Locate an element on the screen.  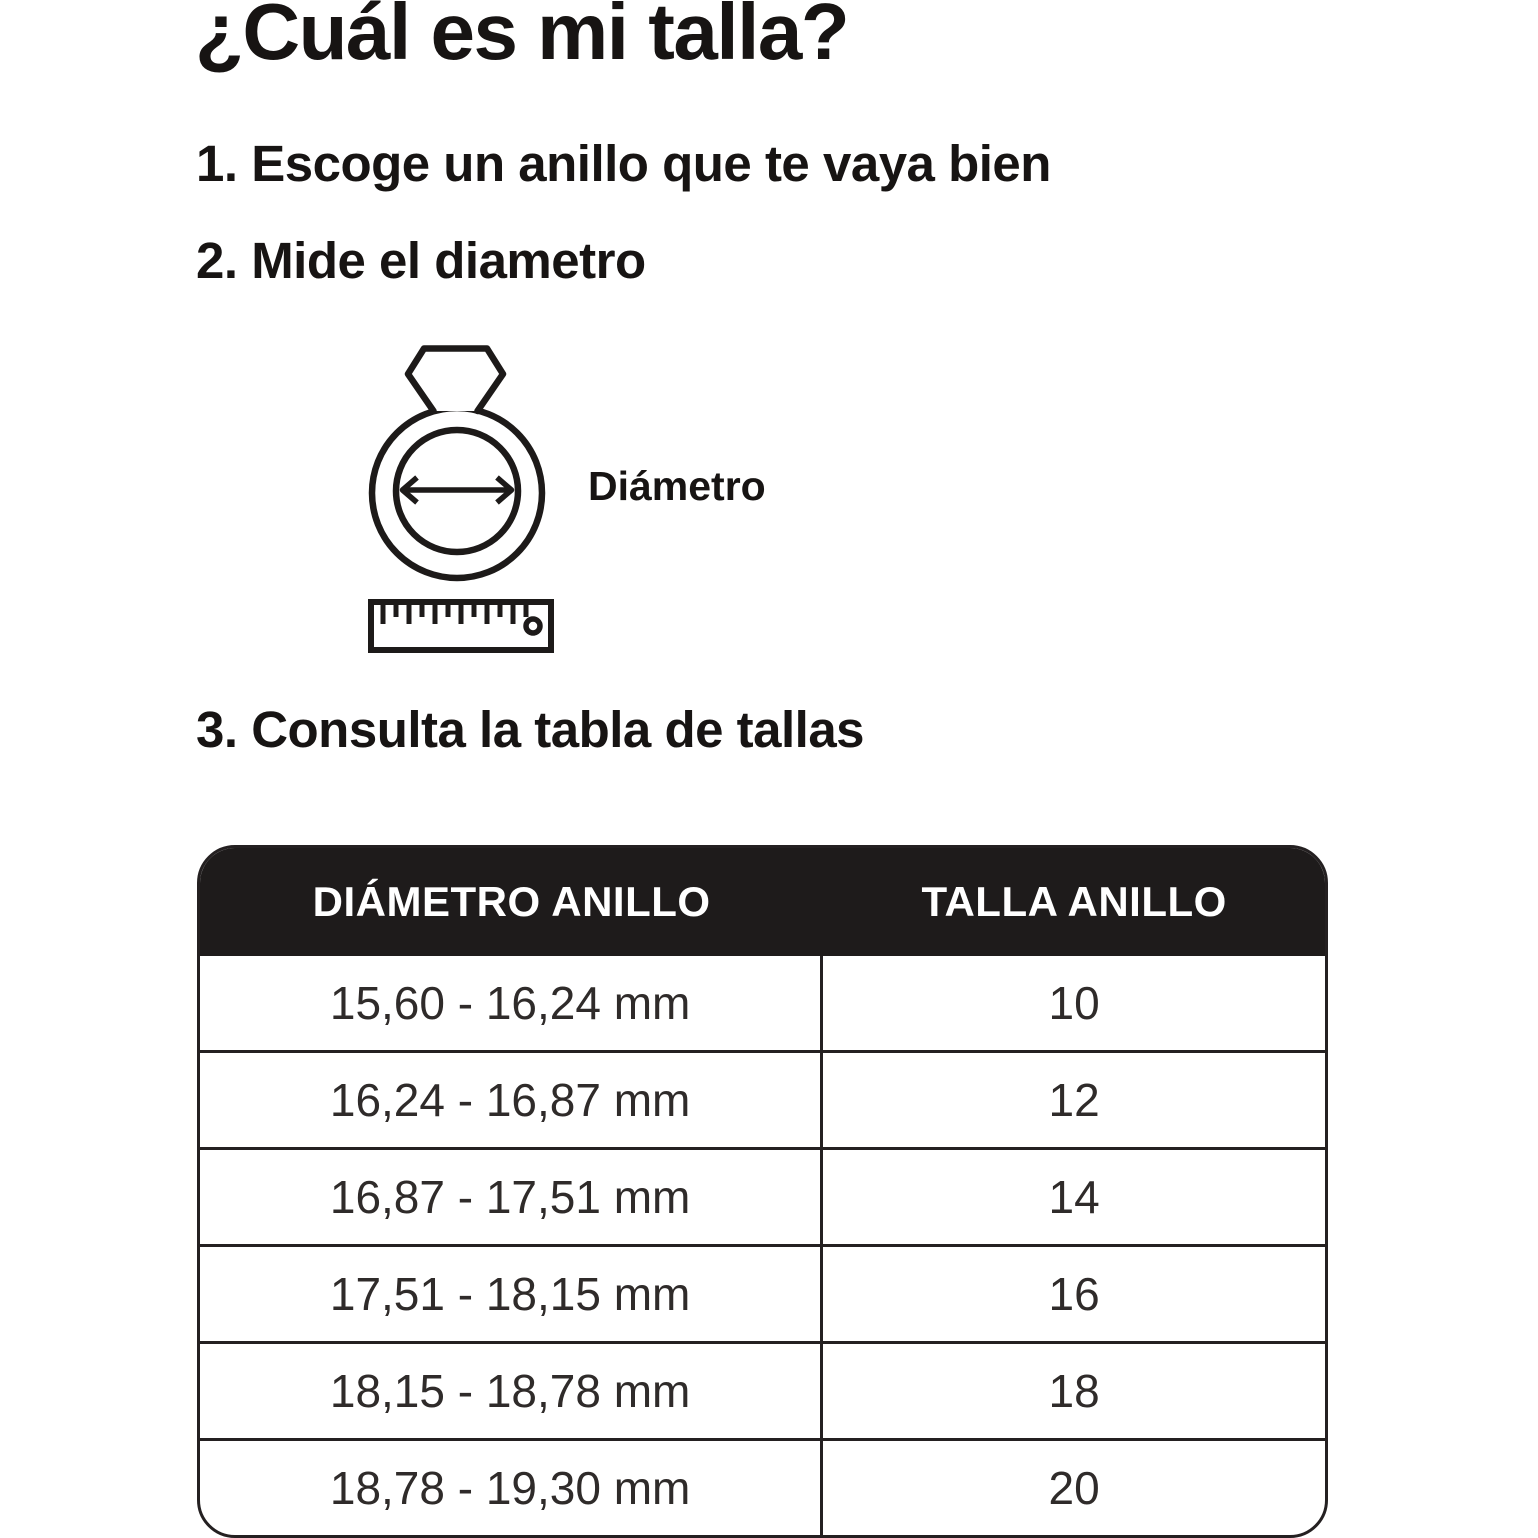
size-cell: 20 is located at coordinates (1074, 1488).